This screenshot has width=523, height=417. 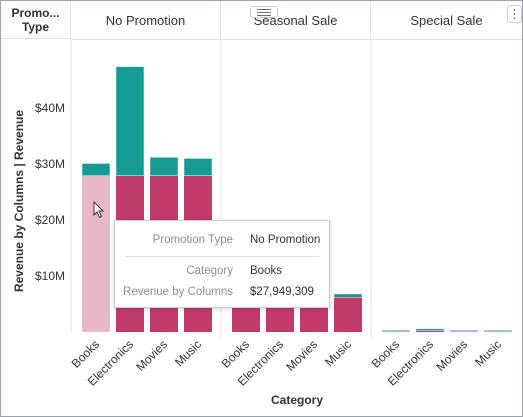 I want to click on tooltip-row-promotion-type: Promotion Type No Promotion, so click(x=222, y=241).